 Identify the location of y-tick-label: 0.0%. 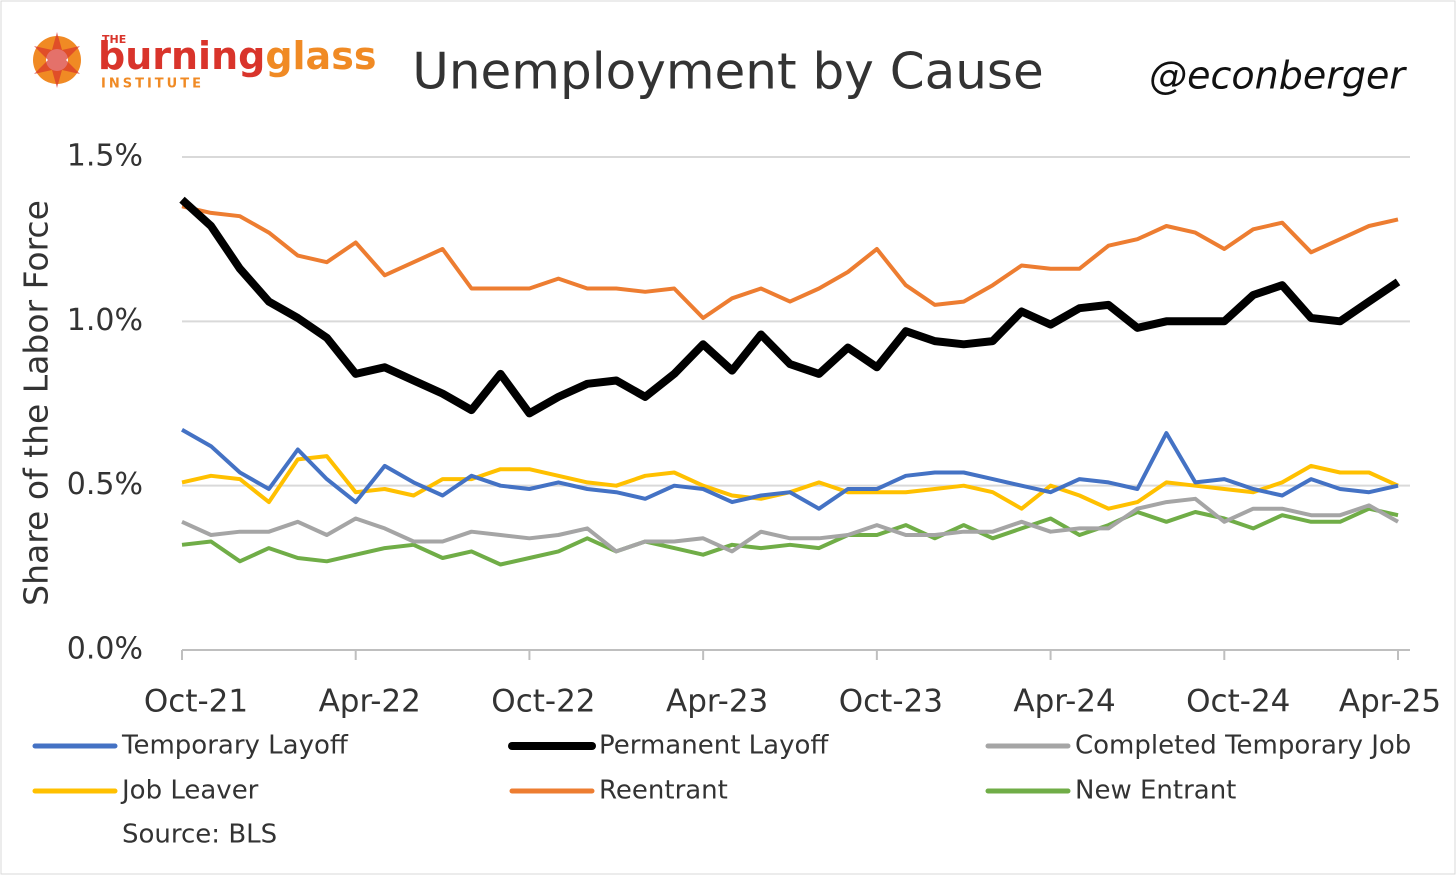
(105, 649).